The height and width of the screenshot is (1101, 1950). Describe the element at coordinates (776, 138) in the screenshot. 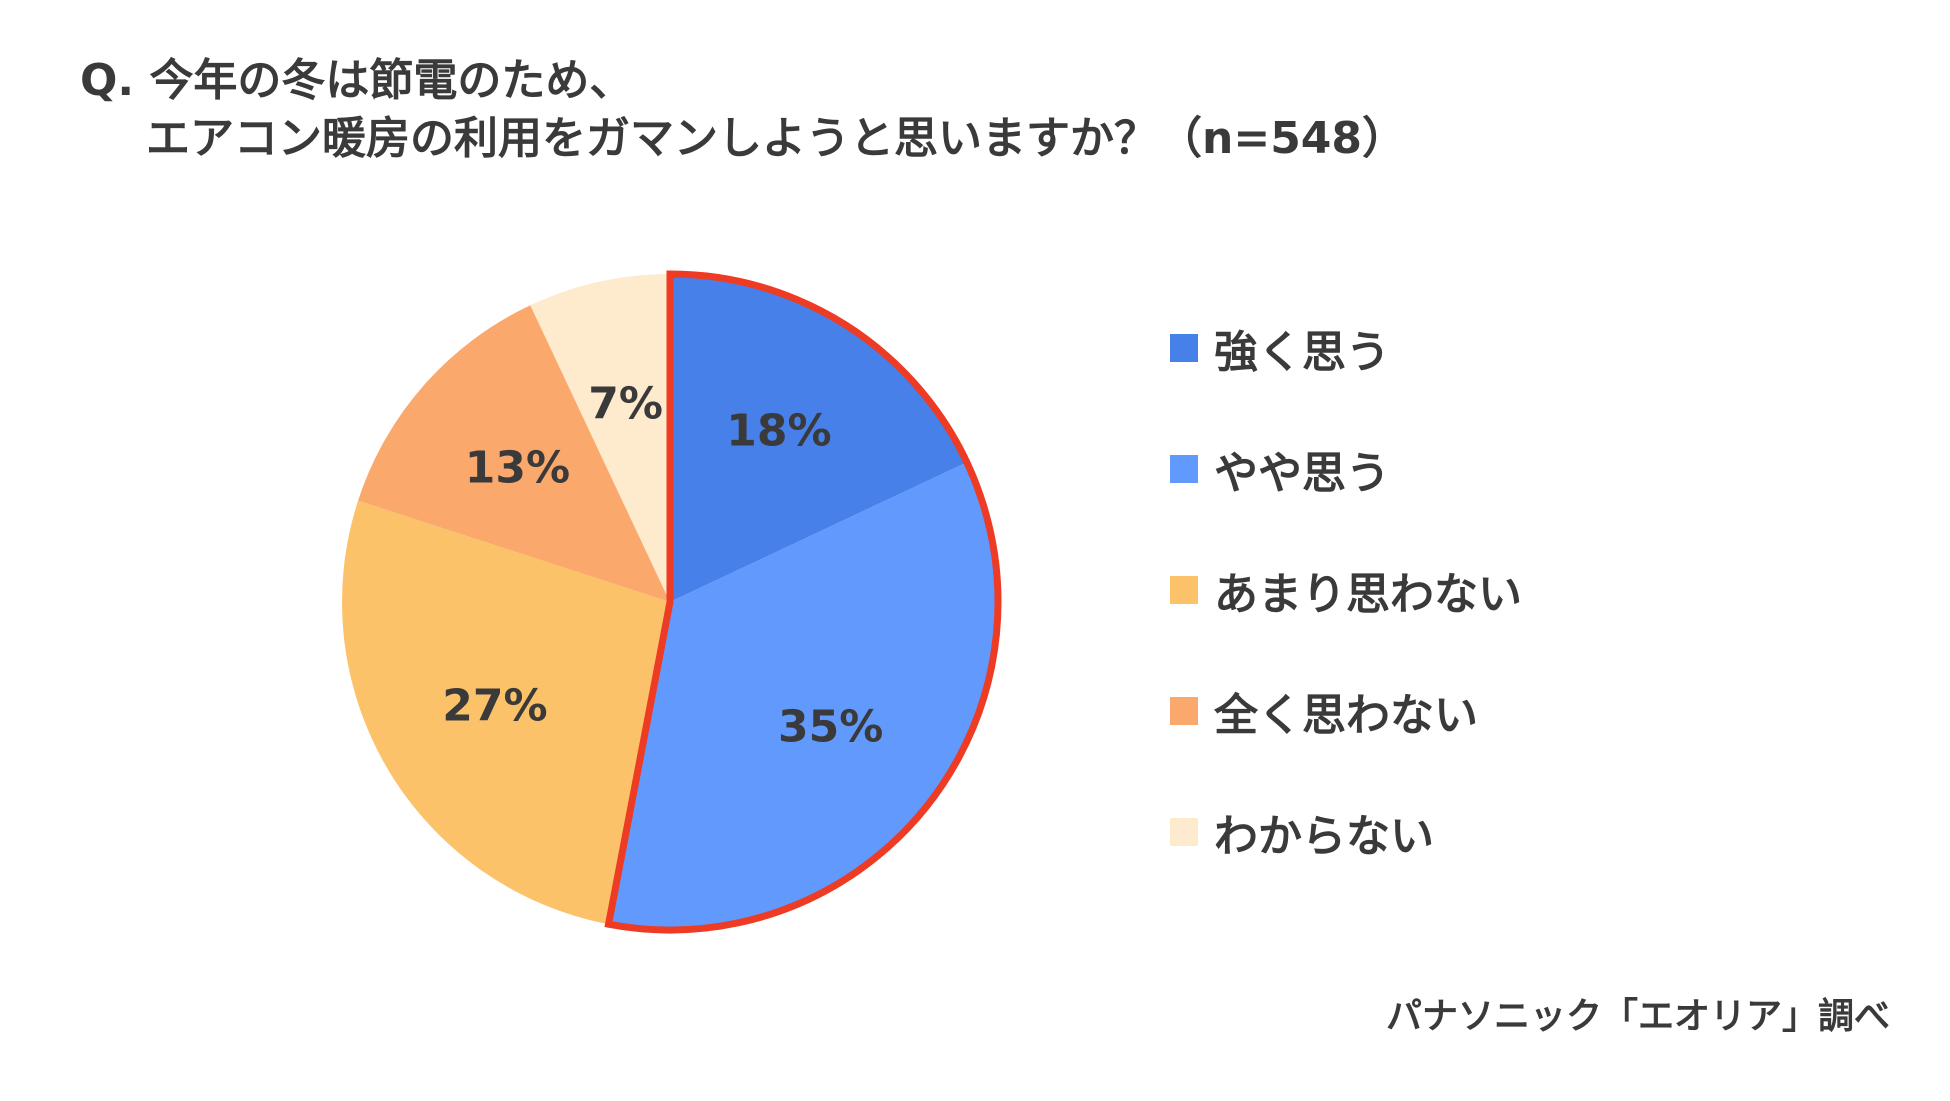

I see `chart-title-line2: エアコン暖房の利用をガマンしようと思いますか？（n=548）` at that location.